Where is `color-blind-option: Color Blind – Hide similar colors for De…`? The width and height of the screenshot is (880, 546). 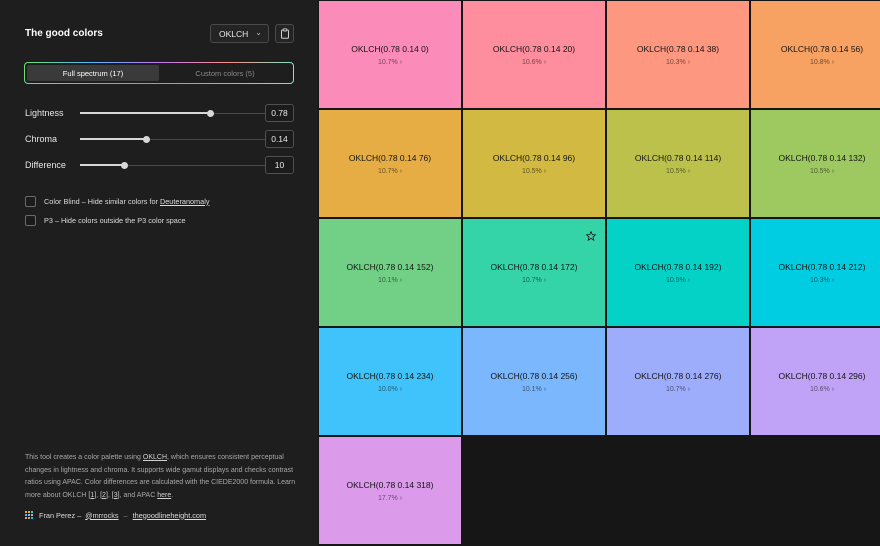 color-blind-option: Color Blind – Hide similar colors for De… is located at coordinates (117, 201).